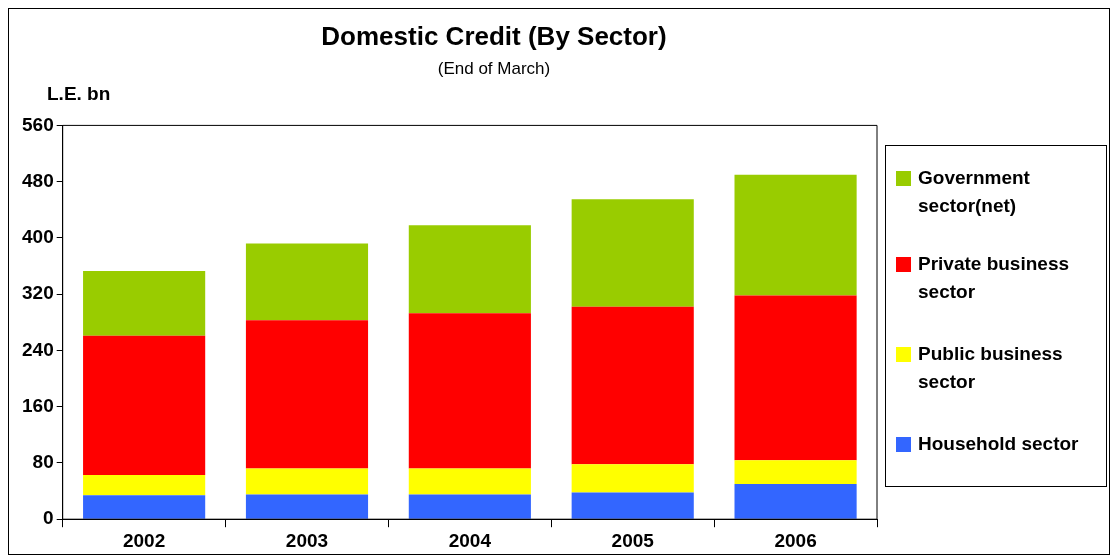  What do you see at coordinates (38, 237) in the screenshot?
I see `y-tick-label: 400` at bounding box center [38, 237].